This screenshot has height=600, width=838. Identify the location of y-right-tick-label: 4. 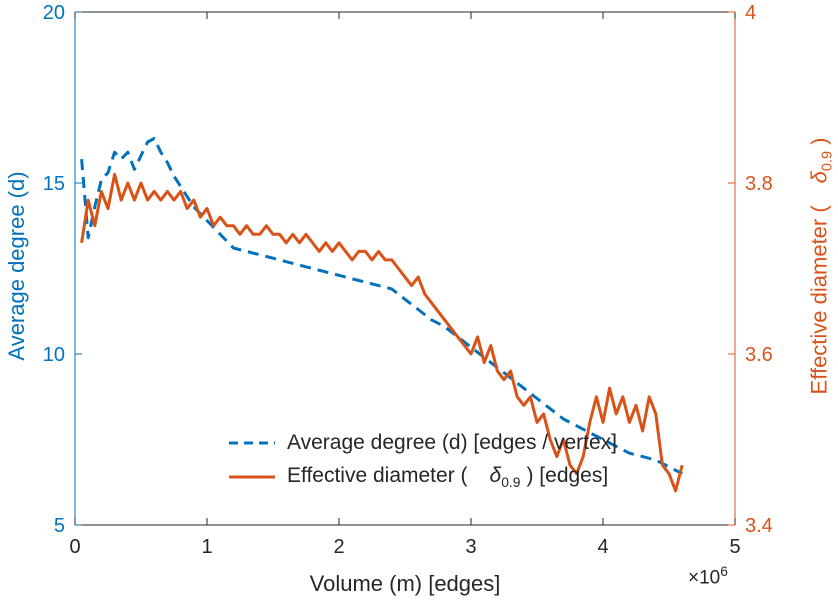
(750, 13).